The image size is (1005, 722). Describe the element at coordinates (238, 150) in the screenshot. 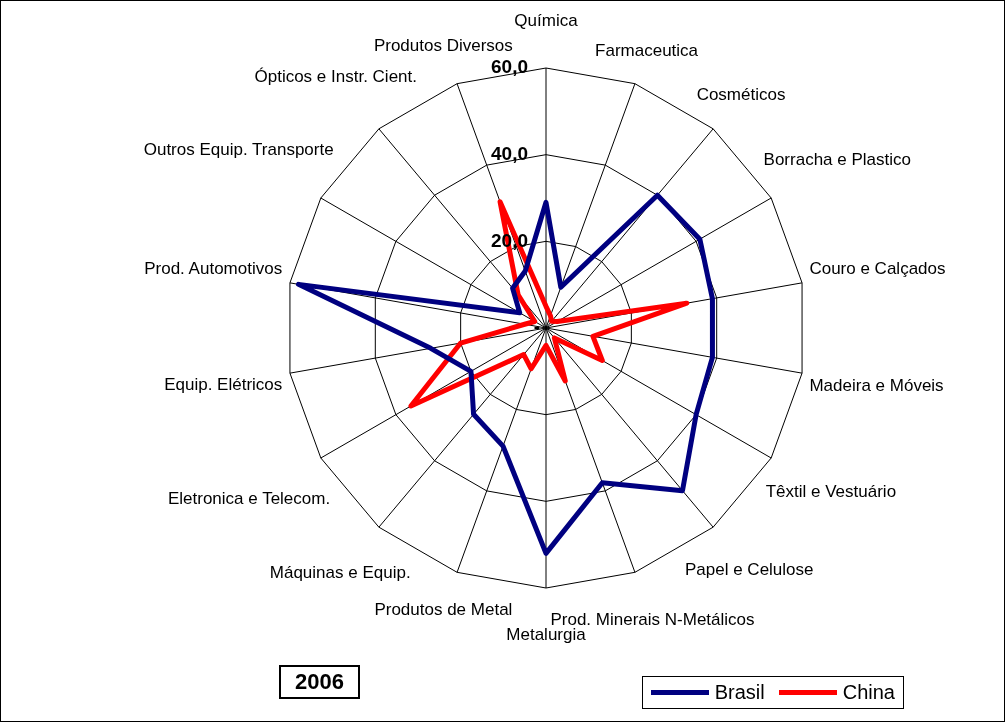

I see `spoke-label: Outros Equip. Transporte` at that location.